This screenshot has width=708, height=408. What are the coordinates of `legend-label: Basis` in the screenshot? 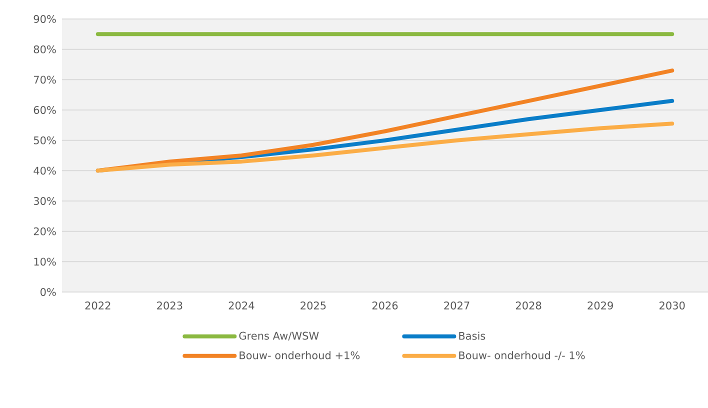 It's located at (472, 336).